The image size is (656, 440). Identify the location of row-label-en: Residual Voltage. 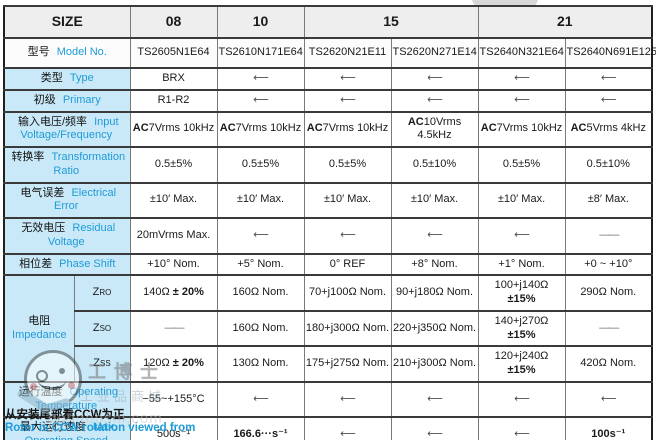
(81, 235).